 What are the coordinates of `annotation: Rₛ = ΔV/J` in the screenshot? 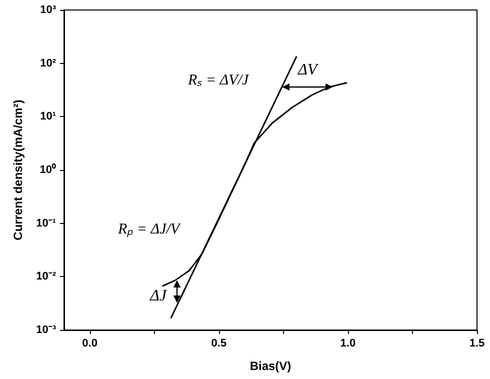 It's located at (218, 80).